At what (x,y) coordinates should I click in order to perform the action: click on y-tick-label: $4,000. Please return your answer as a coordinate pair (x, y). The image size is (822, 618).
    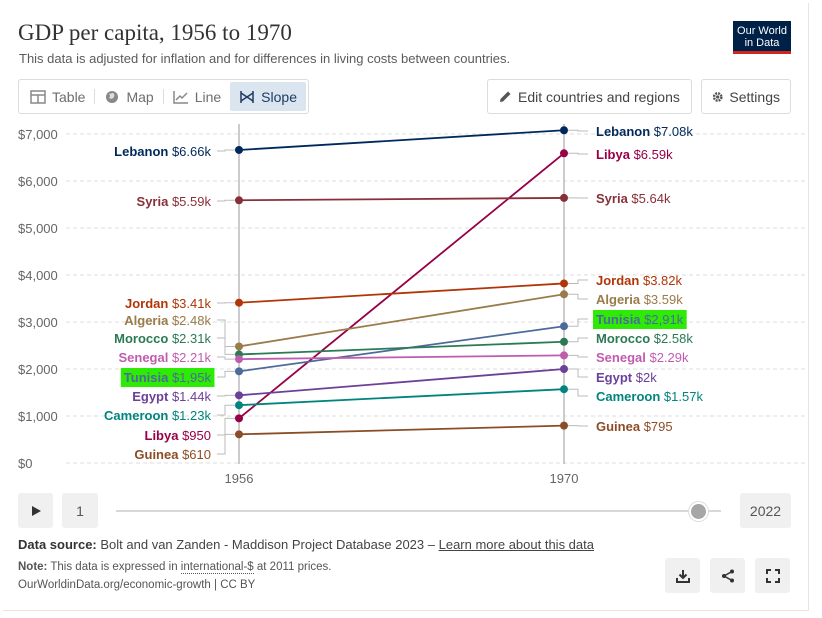
    Looking at the image, I should click on (38, 275).